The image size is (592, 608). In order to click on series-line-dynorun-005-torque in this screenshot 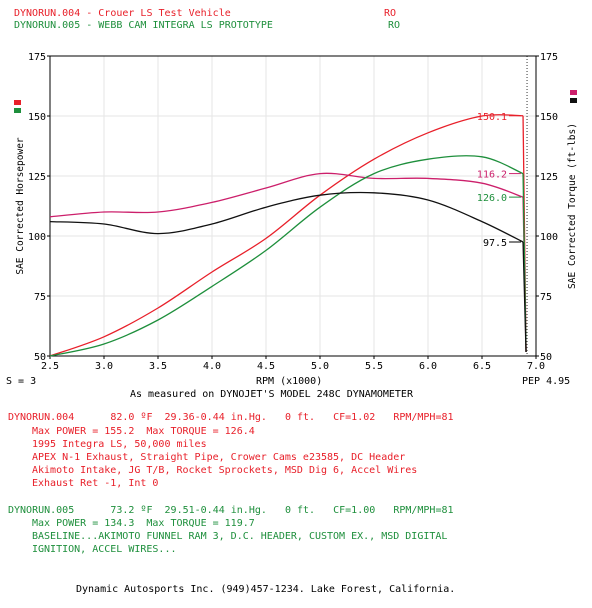, I will do `click(286, 217)`.